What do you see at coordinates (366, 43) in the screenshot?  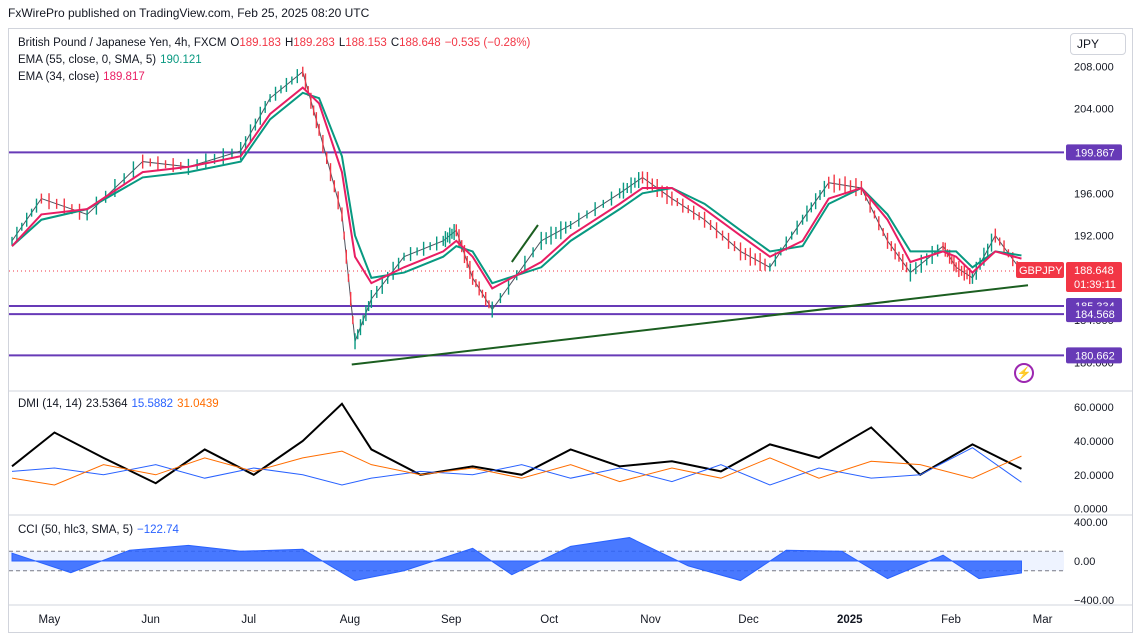 I see `low-value: 188.153` at bounding box center [366, 43].